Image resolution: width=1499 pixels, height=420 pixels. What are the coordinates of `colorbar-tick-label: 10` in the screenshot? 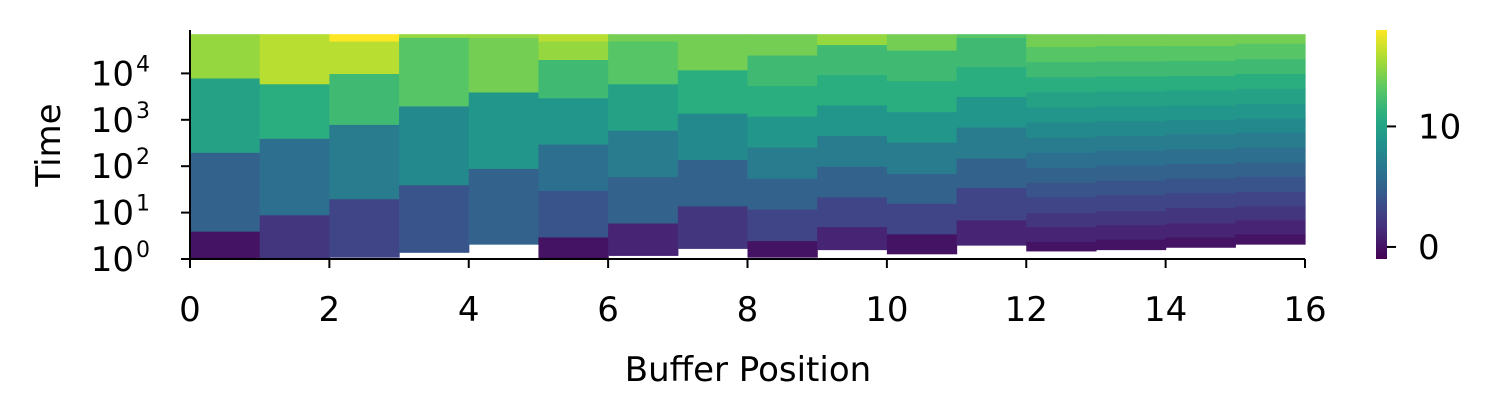 It's located at (1439, 127).